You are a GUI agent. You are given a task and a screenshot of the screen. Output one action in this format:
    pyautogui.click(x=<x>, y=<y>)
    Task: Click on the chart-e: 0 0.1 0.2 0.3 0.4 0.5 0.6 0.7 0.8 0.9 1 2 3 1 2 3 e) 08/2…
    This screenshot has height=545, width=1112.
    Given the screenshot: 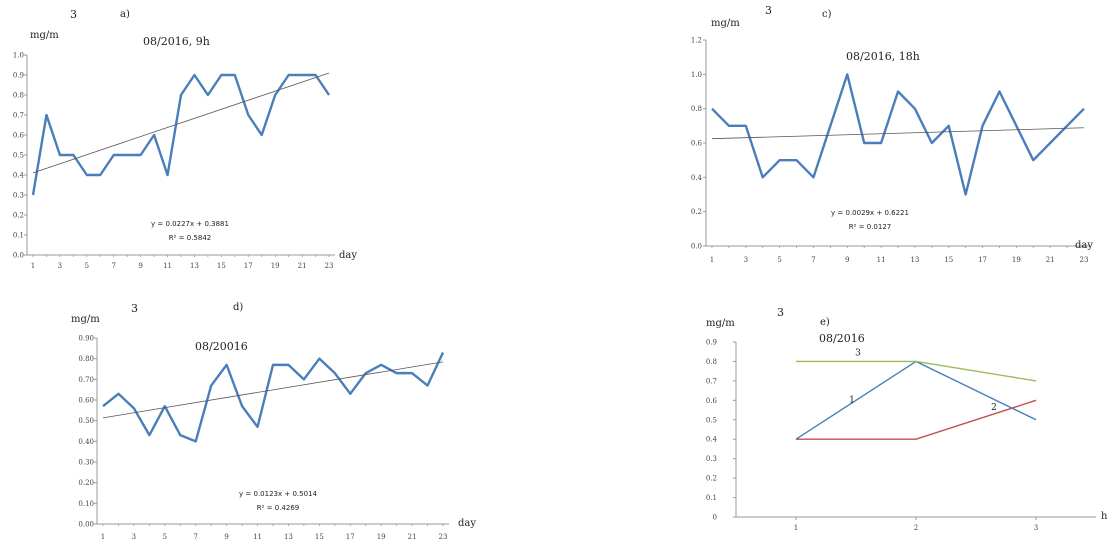 What is the action you would take?
    pyautogui.click(x=907, y=419)
    